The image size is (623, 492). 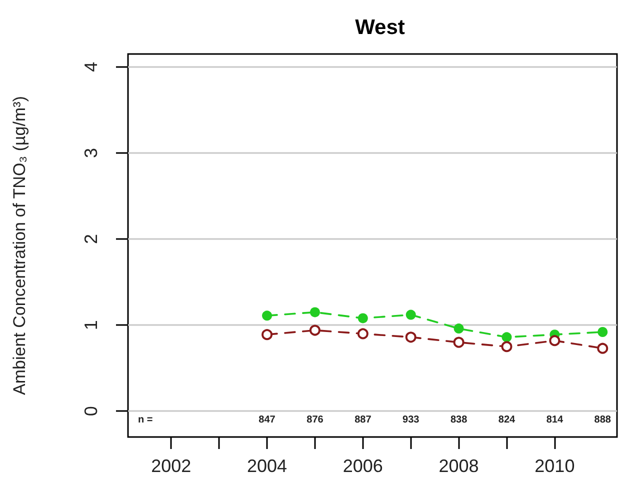 I want to click on annotation: 887, so click(x=363, y=420).